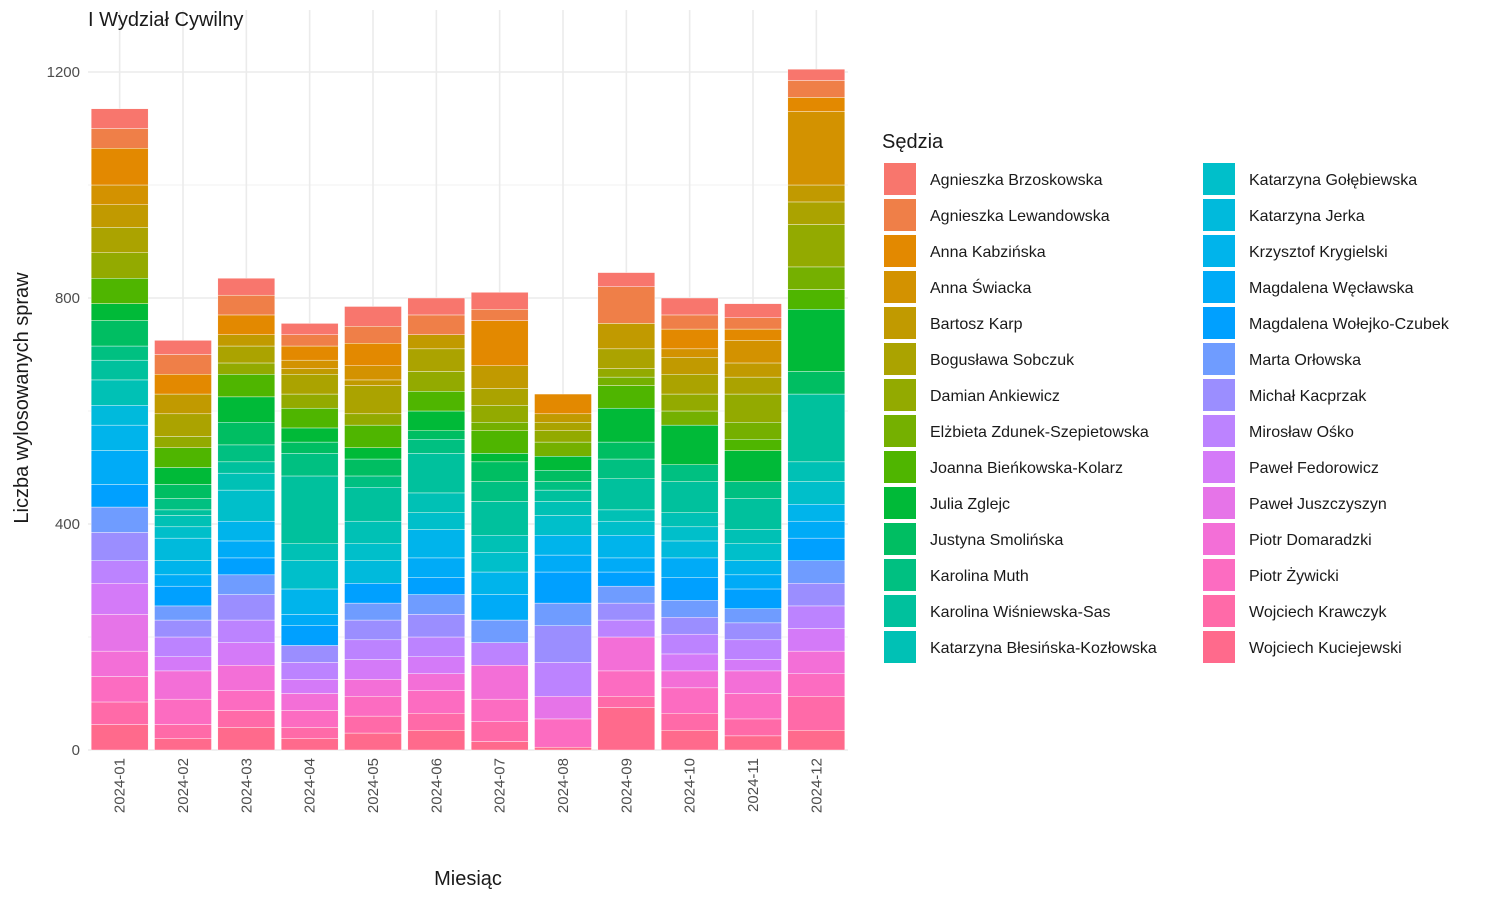 Image resolution: width=1500 pixels, height=900 pixels. What do you see at coordinates (1318, 612) in the screenshot?
I see `legend-label: Wojciech Krawczyk` at bounding box center [1318, 612].